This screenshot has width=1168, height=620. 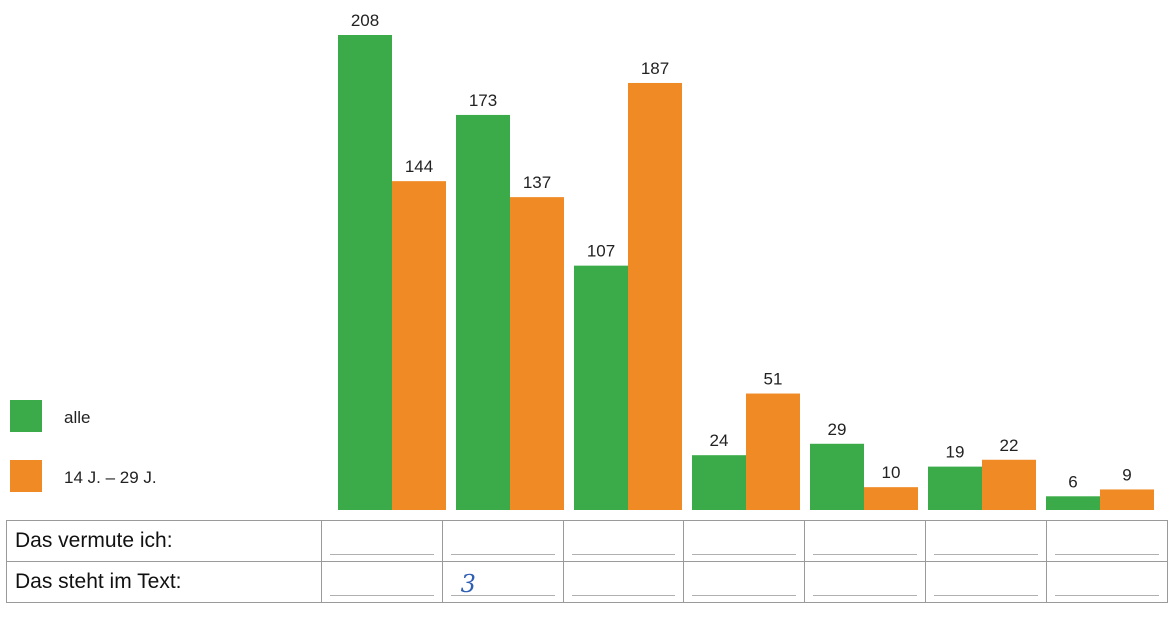 I want to click on data-label-14-29-1: 144, so click(x=419, y=166).